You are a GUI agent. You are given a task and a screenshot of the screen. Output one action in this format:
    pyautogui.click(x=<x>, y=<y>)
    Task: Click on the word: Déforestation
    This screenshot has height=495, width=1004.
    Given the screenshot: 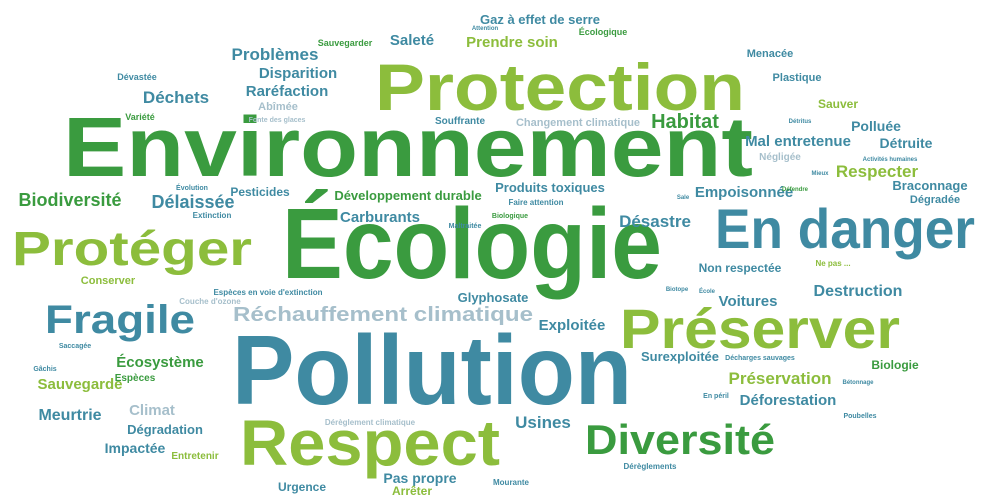 What is the action you would take?
    pyautogui.click(x=788, y=400)
    